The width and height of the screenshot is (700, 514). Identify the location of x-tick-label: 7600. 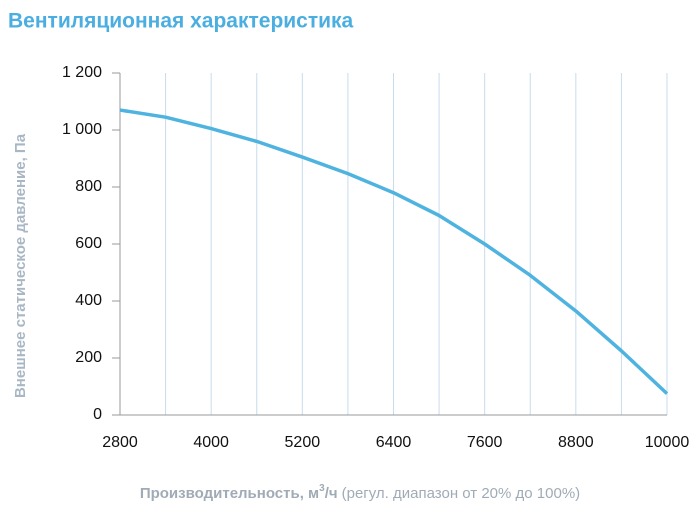
(485, 442).